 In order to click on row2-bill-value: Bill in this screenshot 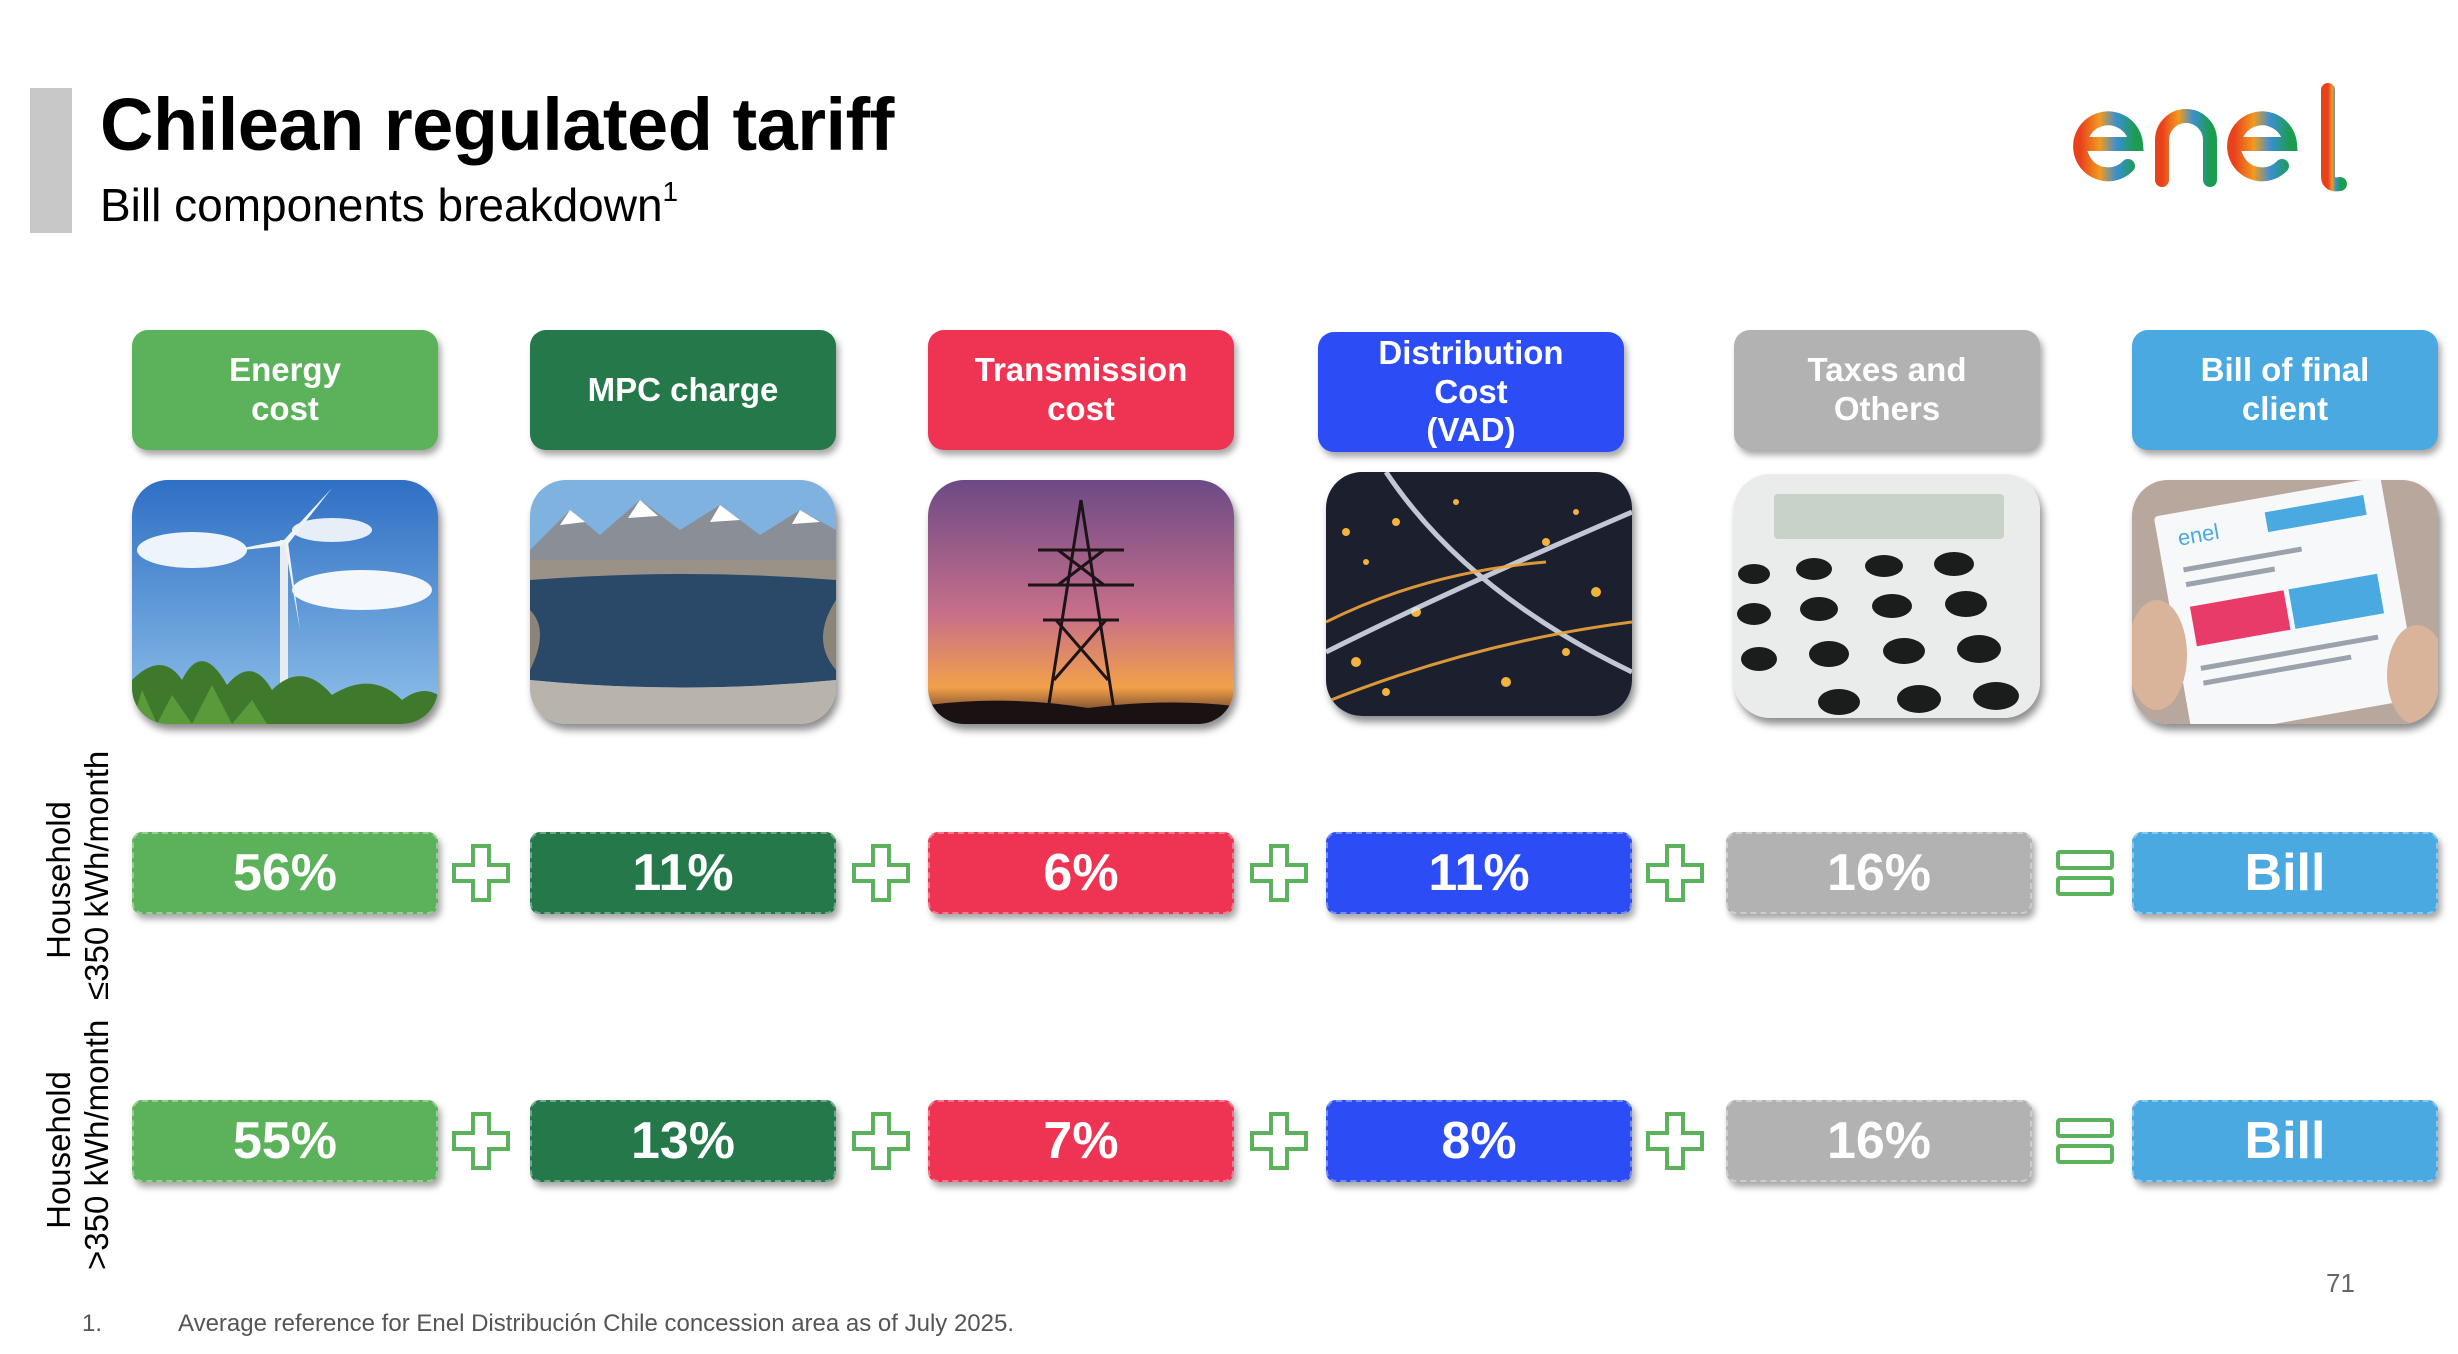, I will do `click(2285, 1141)`.